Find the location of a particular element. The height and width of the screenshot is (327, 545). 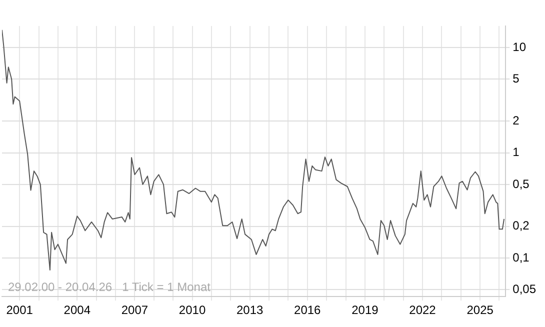

y-tick-label: 5 is located at coordinates (516, 78).